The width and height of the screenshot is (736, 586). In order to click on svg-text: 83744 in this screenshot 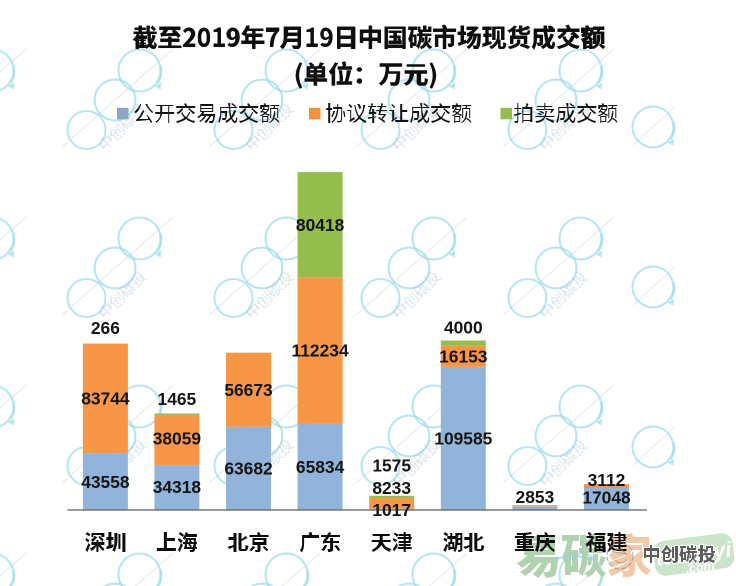, I will do `click(105, 399)`.